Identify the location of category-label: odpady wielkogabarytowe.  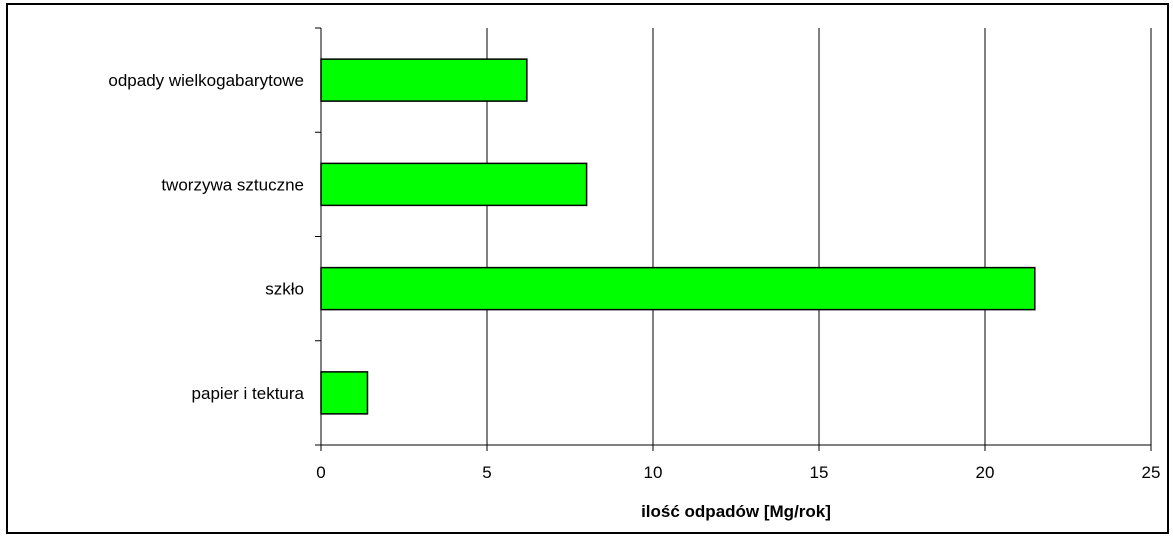
(206, 80).